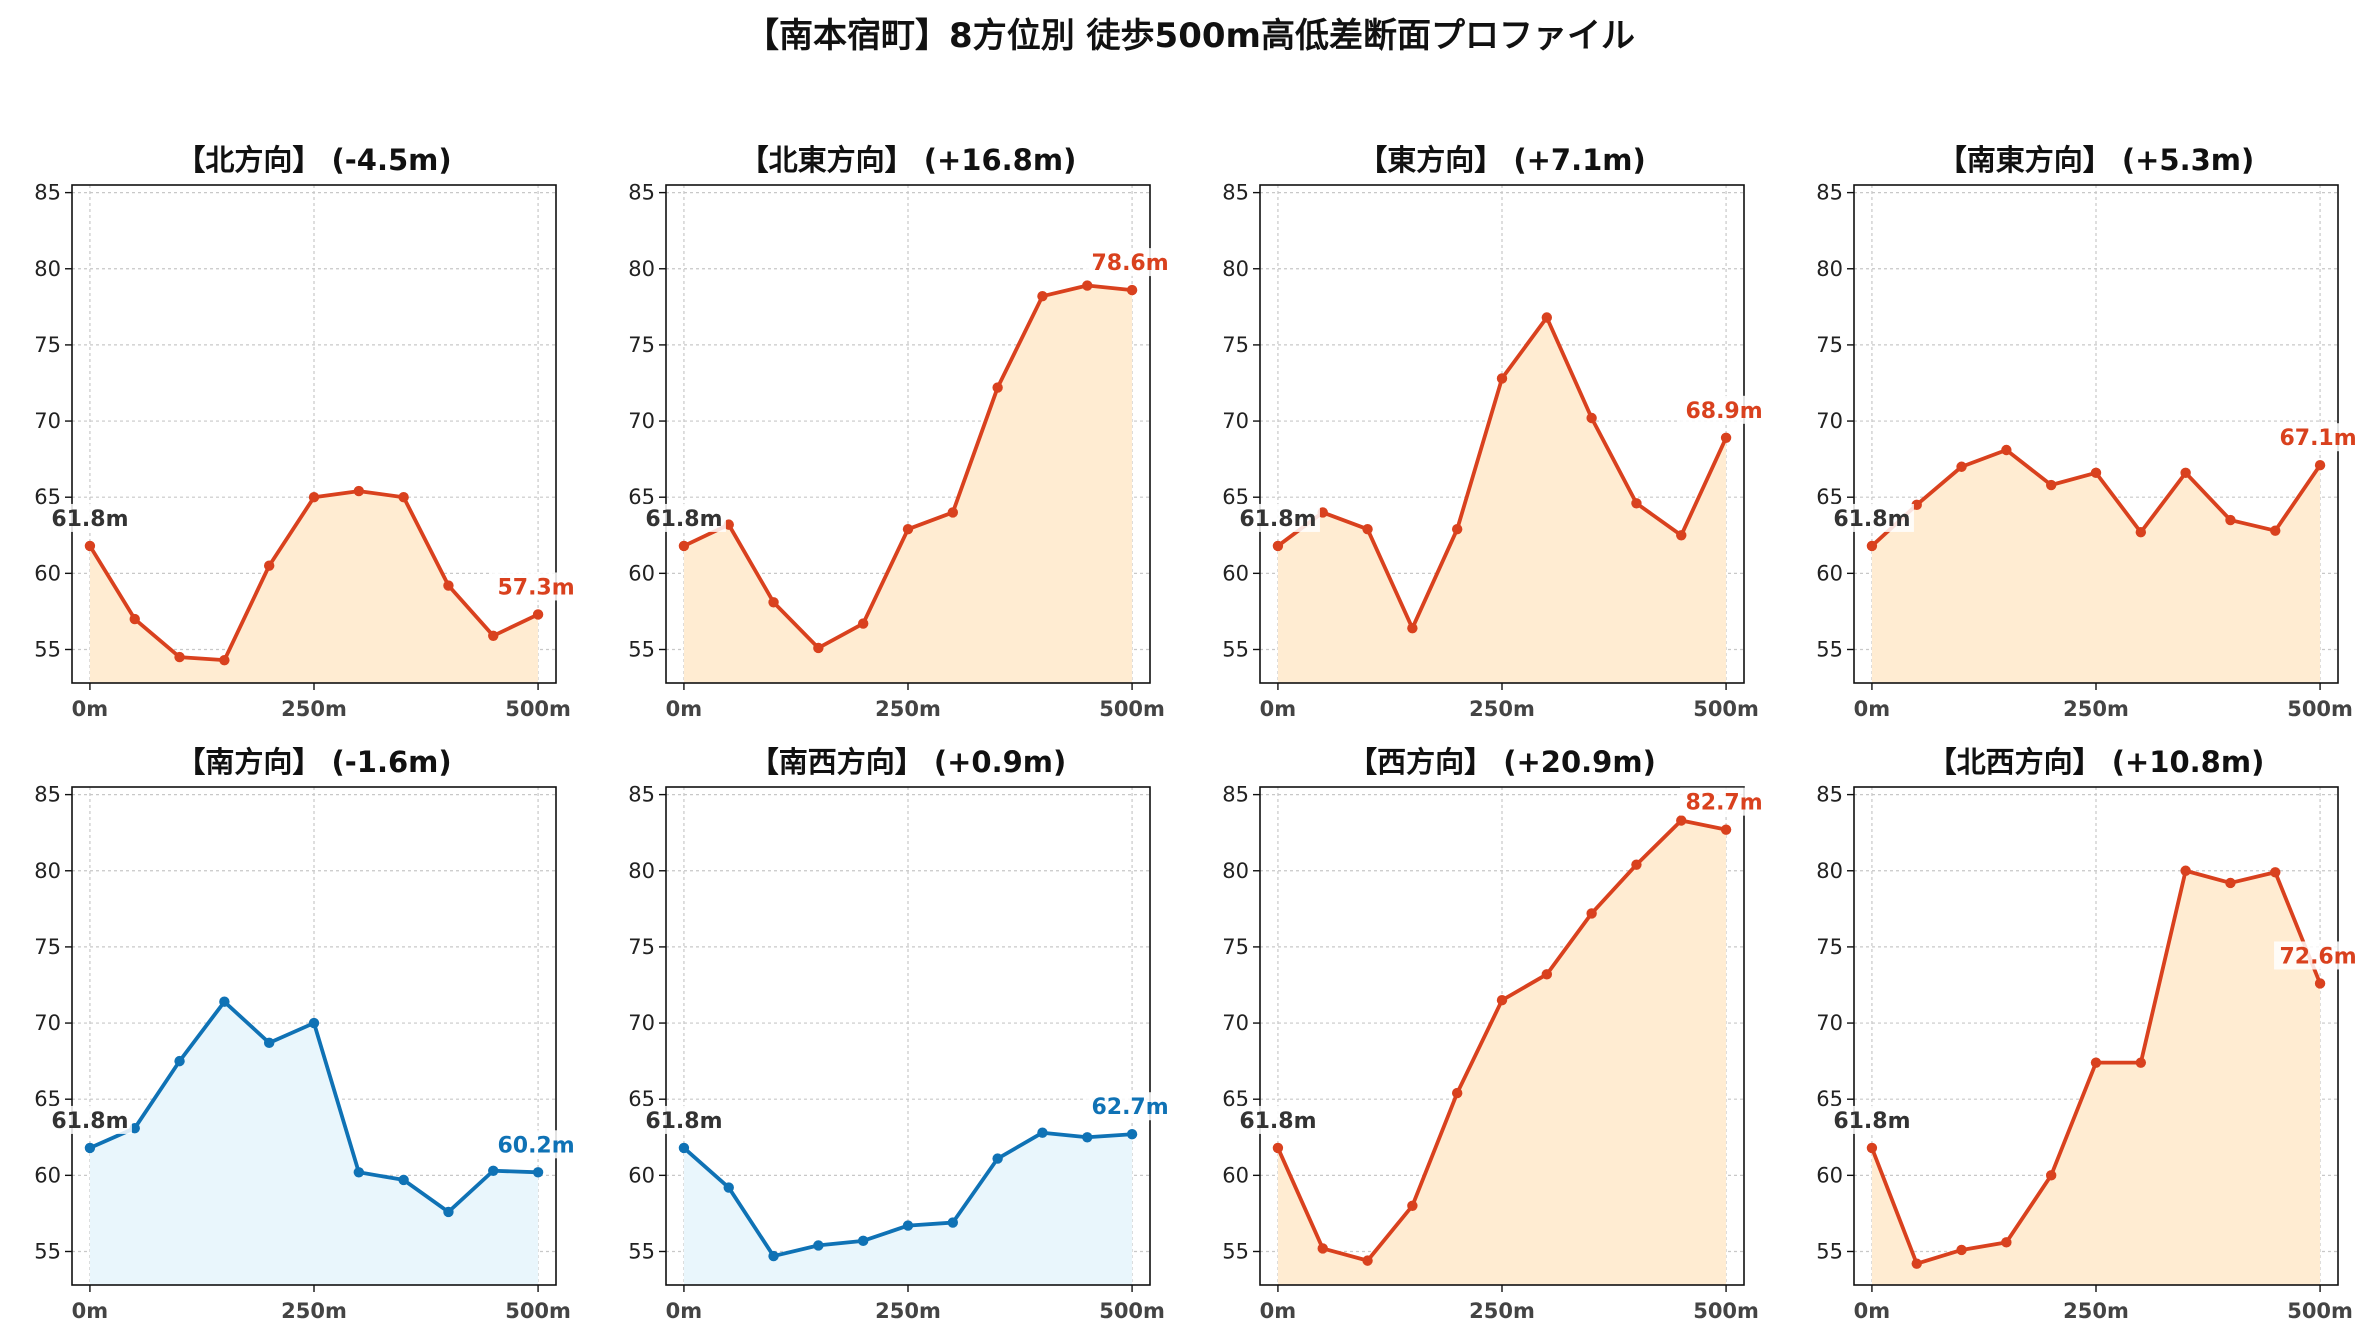 Image resolution: width=2380 pixels, height=1340 pixels. I want to click on end-label: 68.9m, so click(1723, 411).